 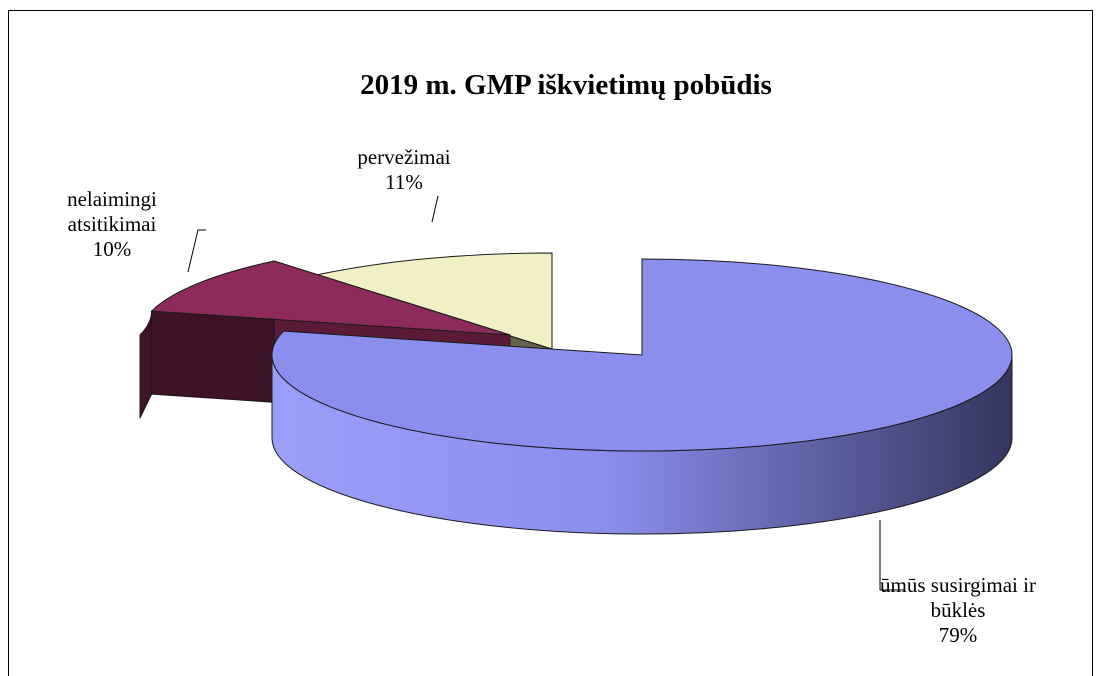 I want to click on slice-label: ūmūs susirgimai ir būklės 79%, so click(x=958, y=610).